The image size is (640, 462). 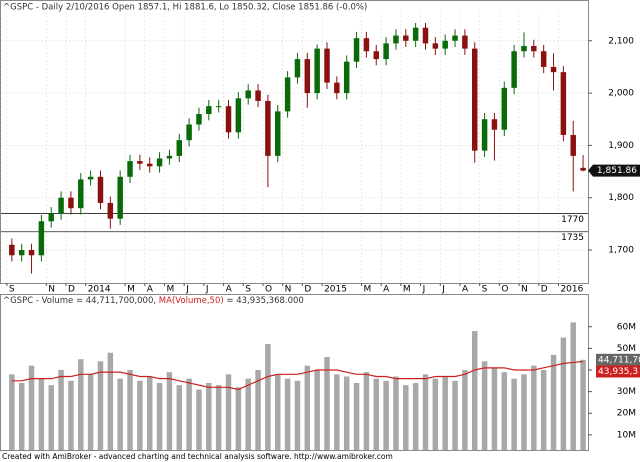 I want to click on y-tick-label: 60M, so click(x=626, y=327).